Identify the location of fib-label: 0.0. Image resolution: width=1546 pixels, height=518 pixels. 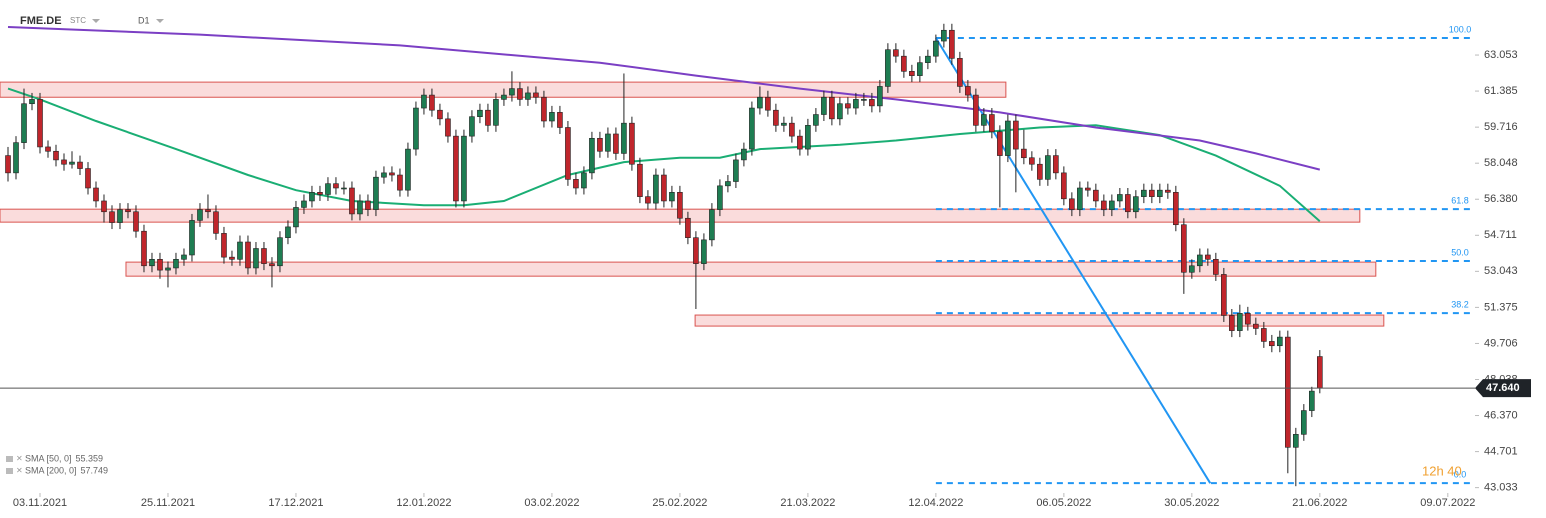
(1460, 475).